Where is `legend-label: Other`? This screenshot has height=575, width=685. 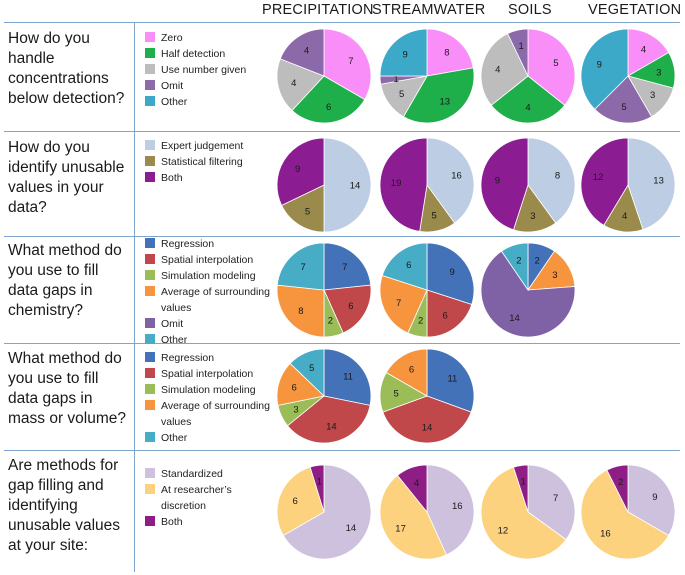 legend-label: Other is located at coordinates (174, 438).